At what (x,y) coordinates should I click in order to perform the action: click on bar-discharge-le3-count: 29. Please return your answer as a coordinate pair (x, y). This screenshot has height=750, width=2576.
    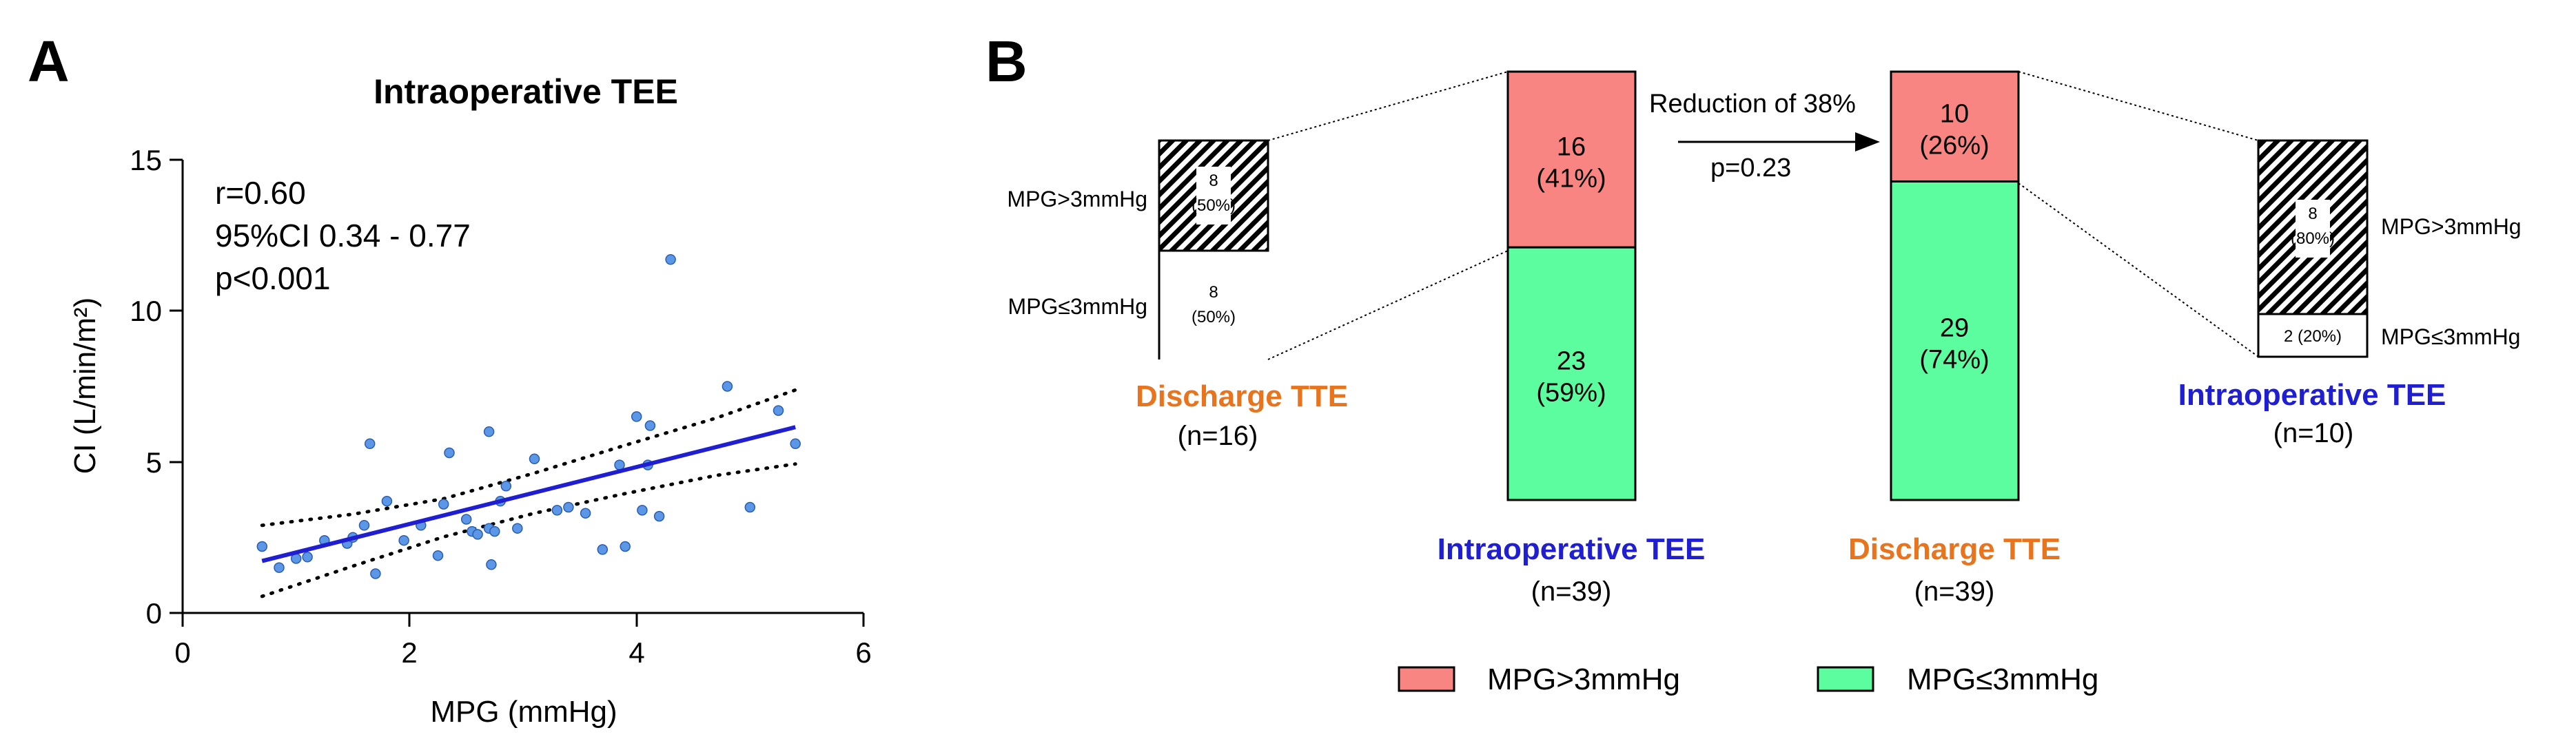
    Looking at the image, I should click on (1954, 328).